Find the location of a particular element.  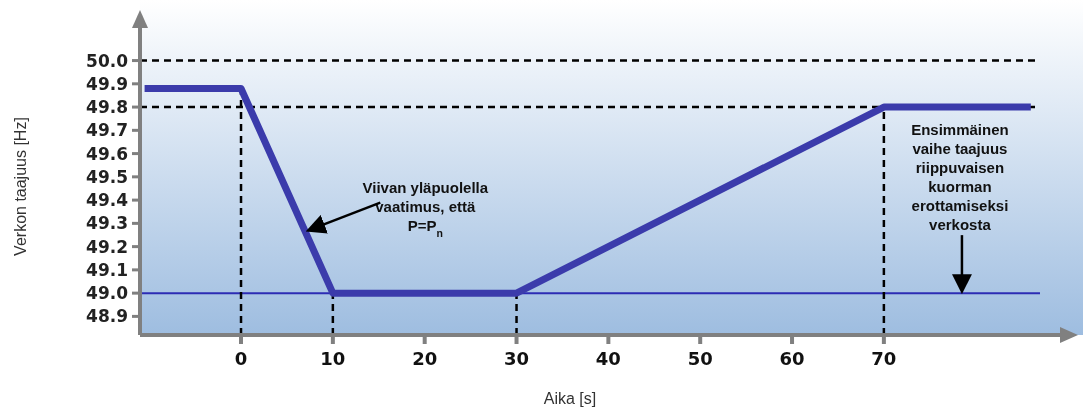

x-tick-label: 30 is located at coordinates (517, 358).